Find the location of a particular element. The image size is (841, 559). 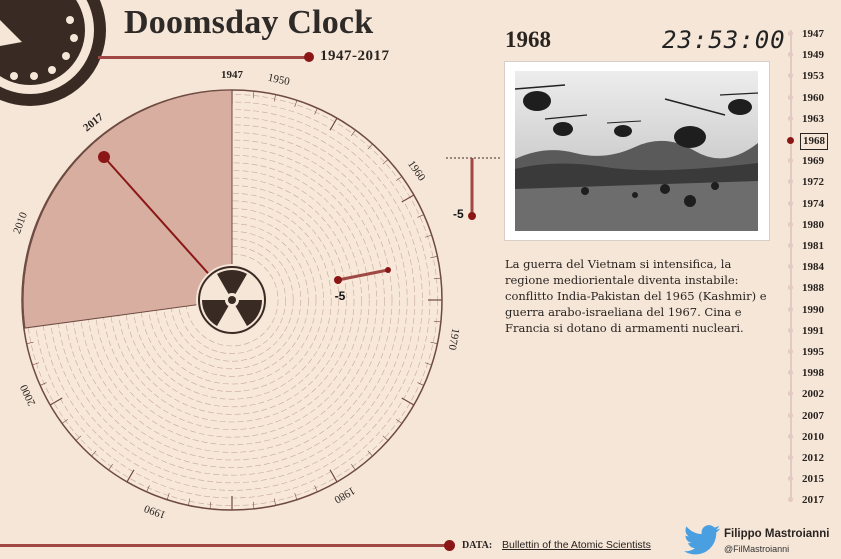

timeline-year-2015: 2015 is located at coordinates (813, 479).